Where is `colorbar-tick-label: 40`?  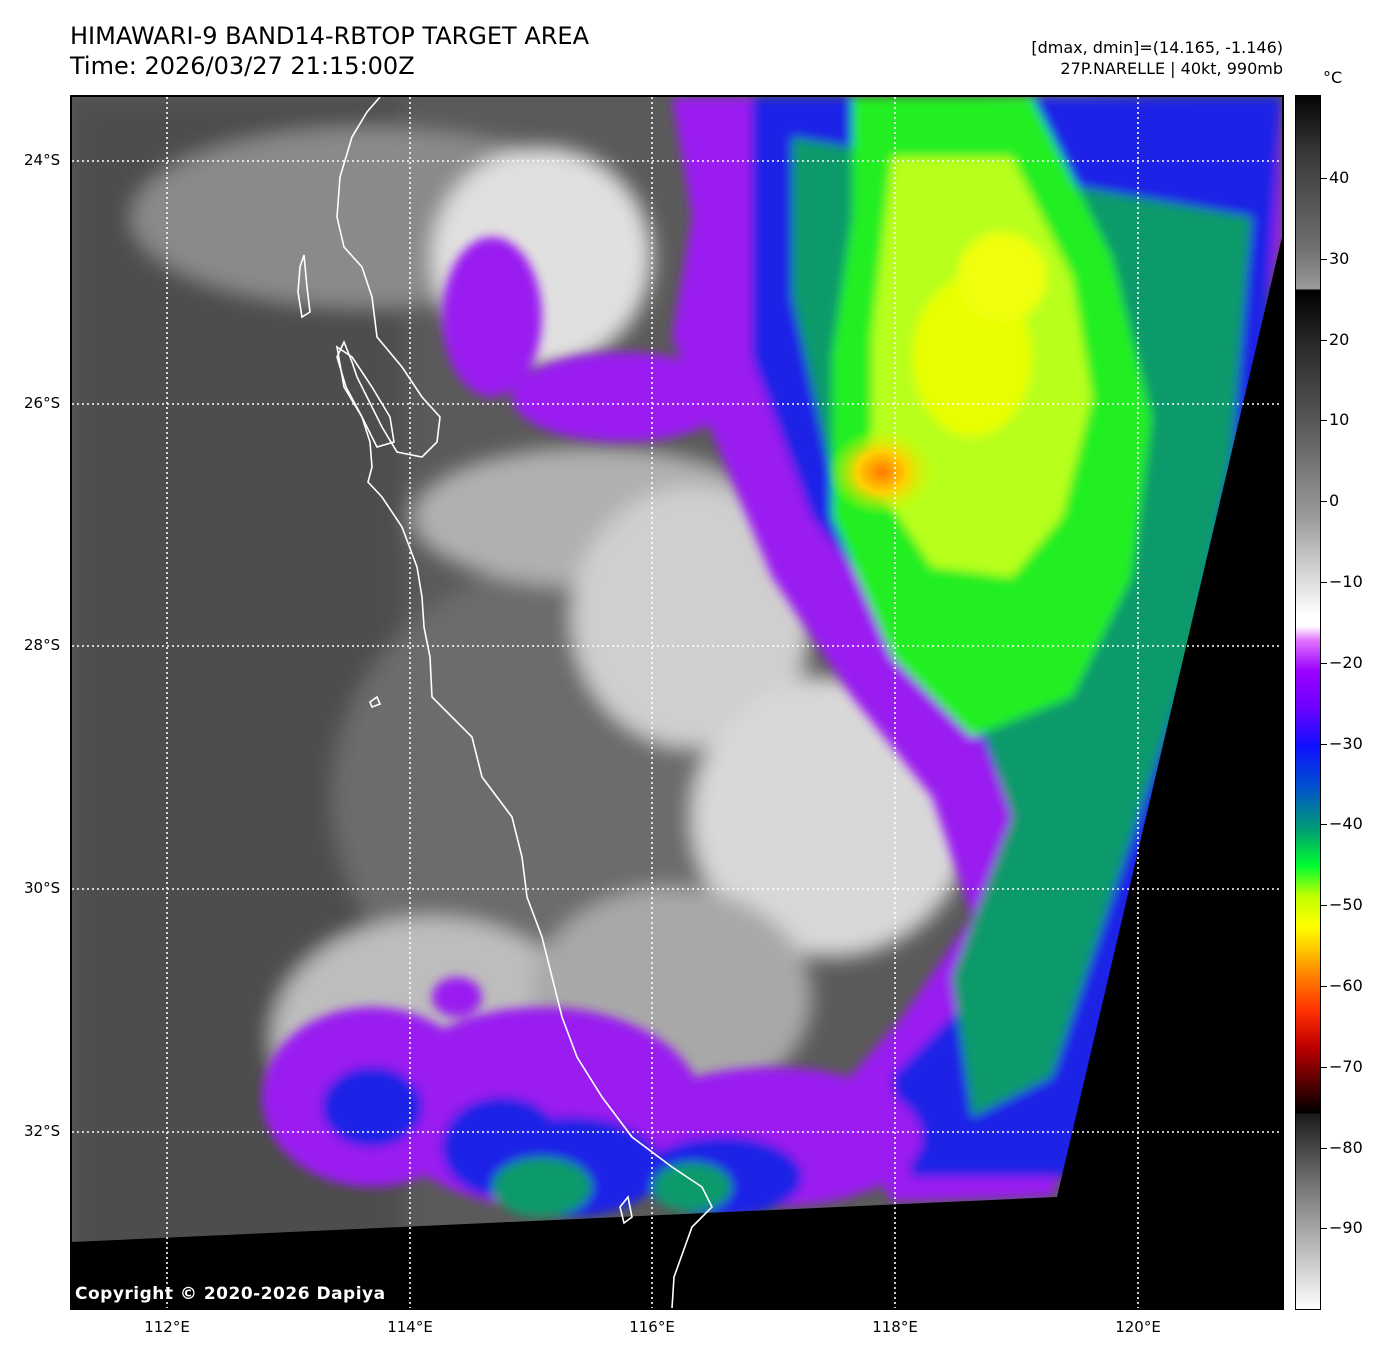 colorbar-tick-label: 40 is located at coordinates (1339, 177).